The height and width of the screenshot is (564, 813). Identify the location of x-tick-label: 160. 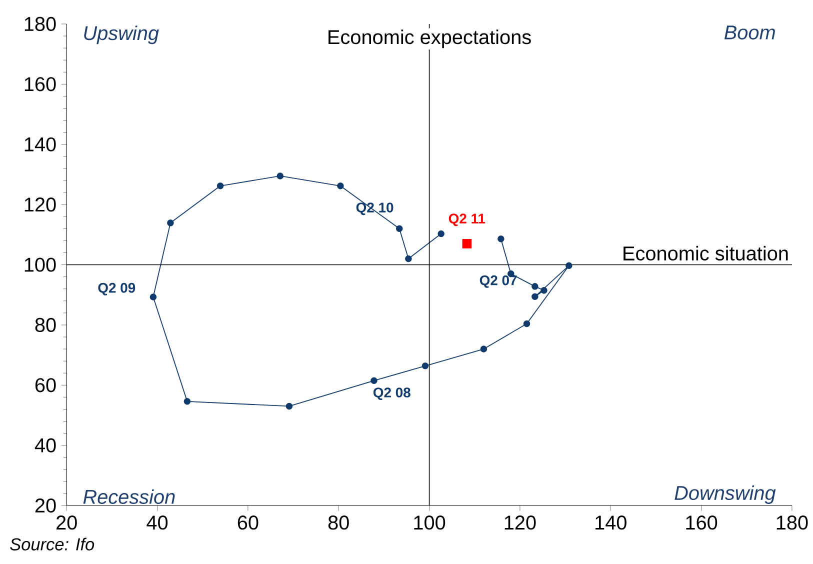
(702, 522).